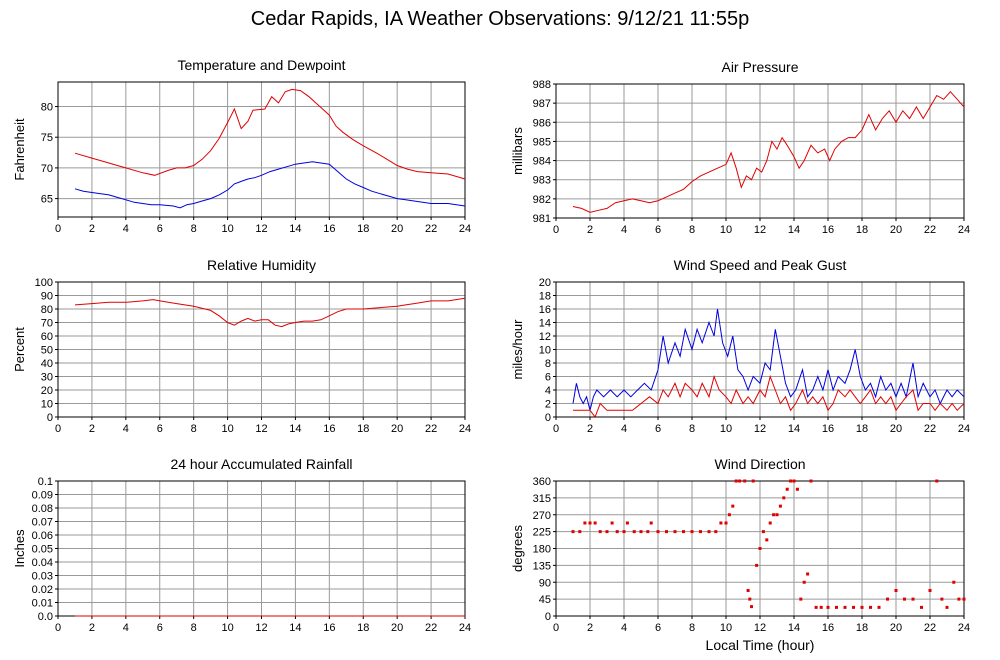  I want to click on wind-speed-ytick-label: 8, so click(548, 364).